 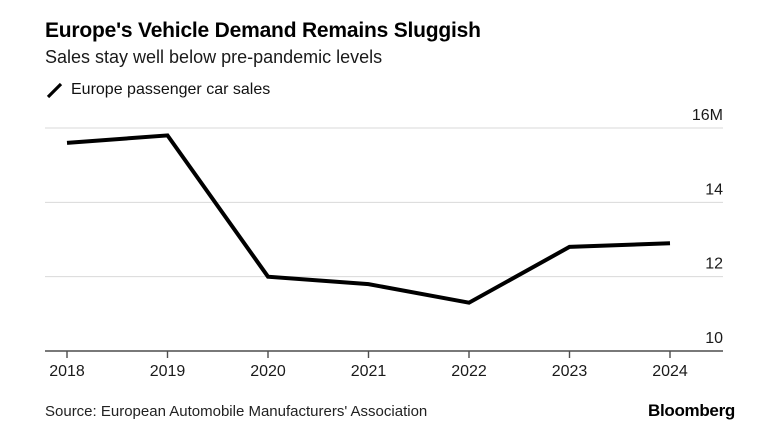 I want to click on chart-title: Europe's Vehicle Demand Remains Sluggish, so click(x=263, y=30).